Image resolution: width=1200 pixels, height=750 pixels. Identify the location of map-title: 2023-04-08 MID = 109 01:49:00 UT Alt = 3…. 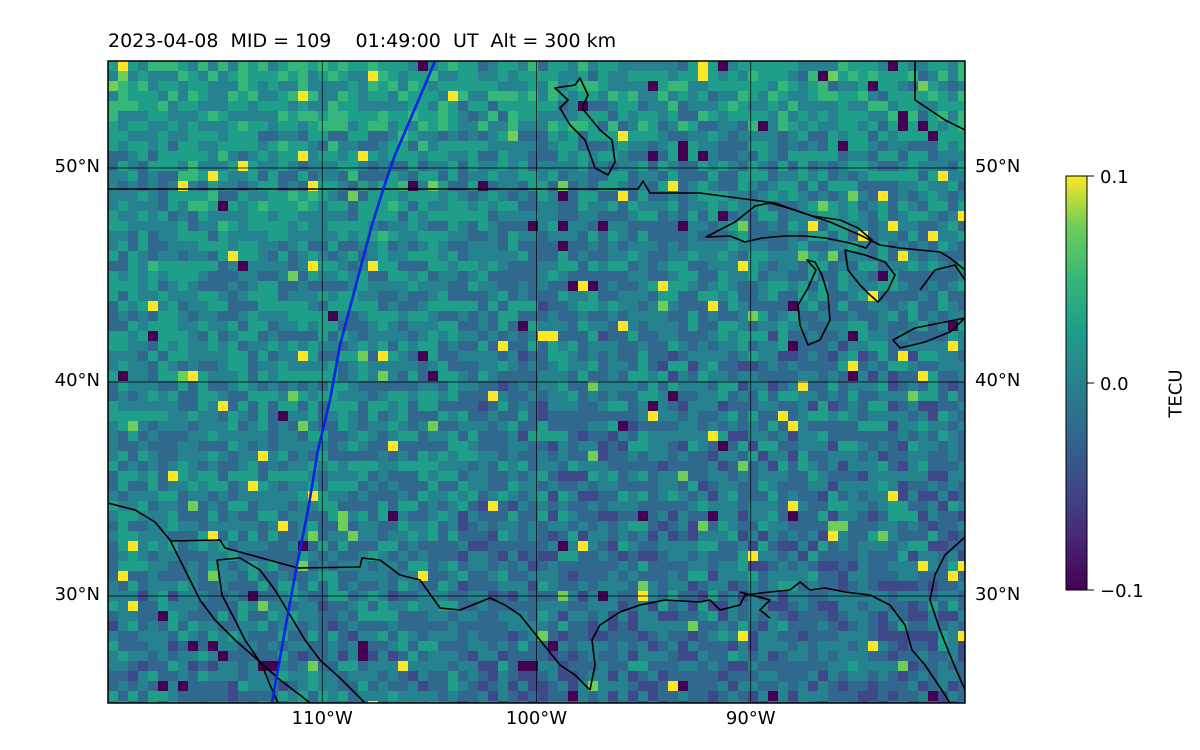
(362, 41).